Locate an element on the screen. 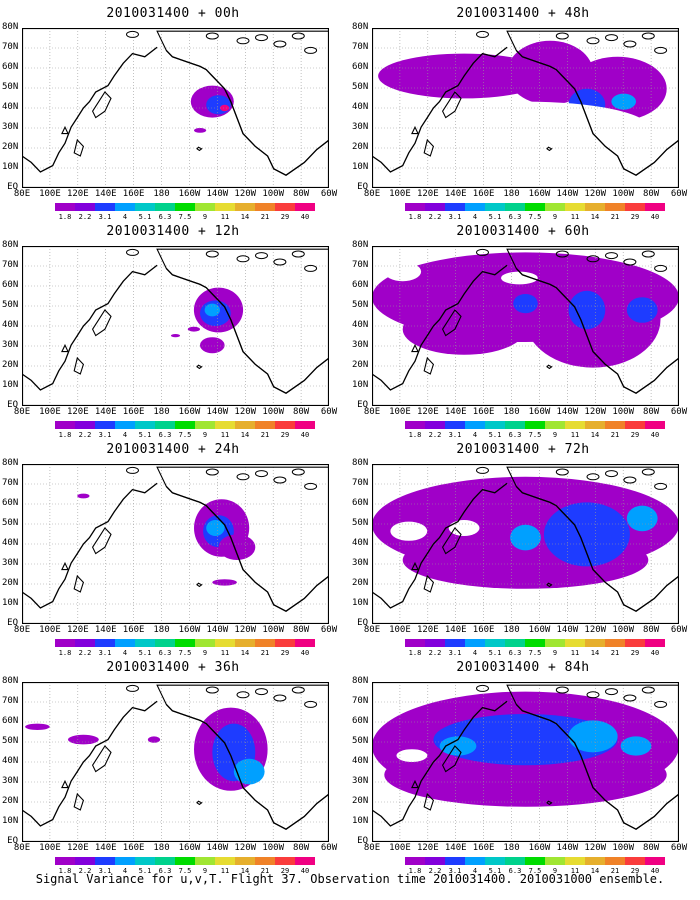 The width and height of the screenshot is (700, 900). longitude-label: 140E is located at coordinates (455, 630).